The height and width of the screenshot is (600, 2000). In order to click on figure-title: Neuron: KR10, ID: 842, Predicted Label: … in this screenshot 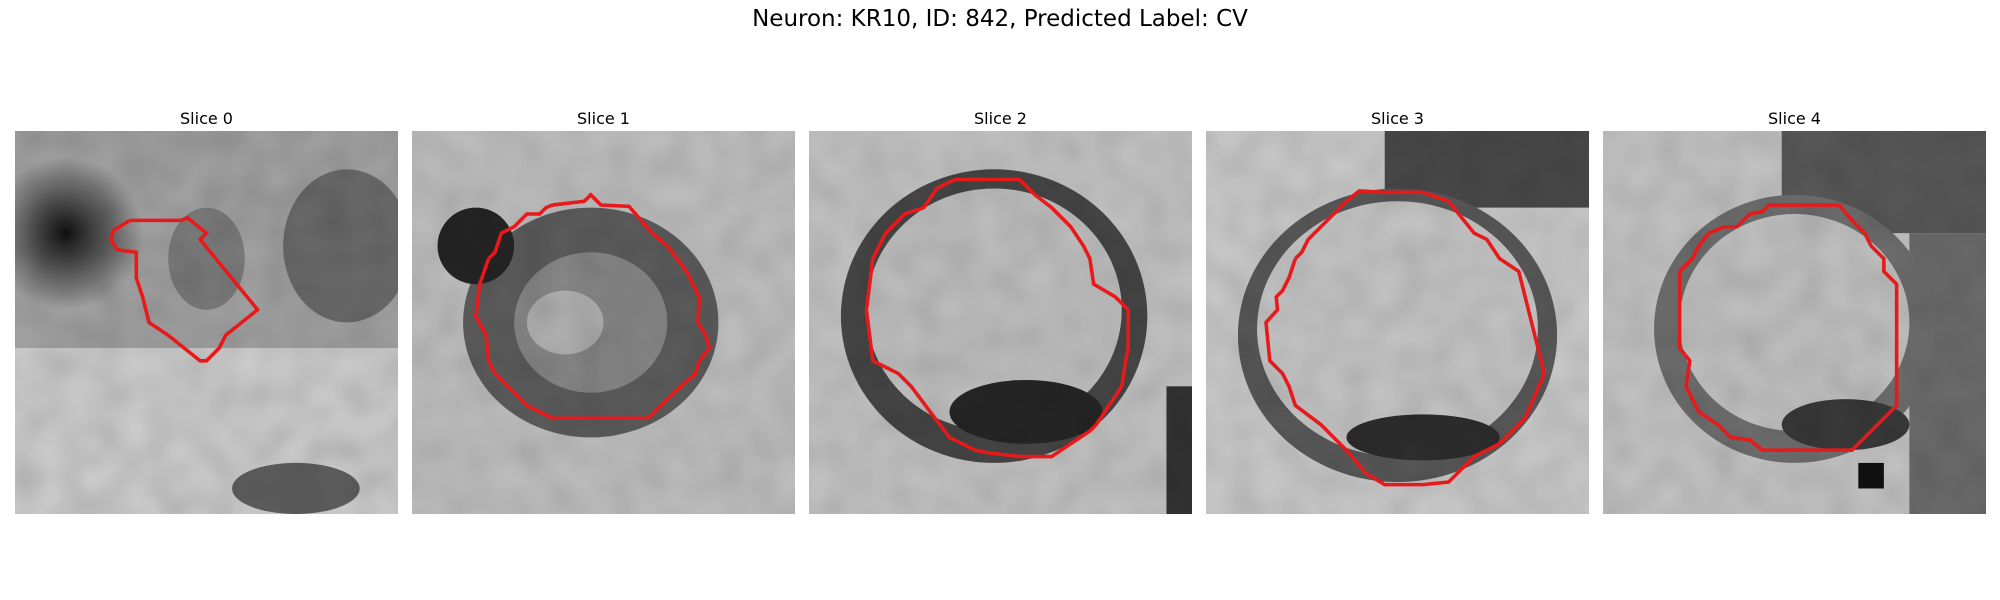, I will do `click(1000, 19)`.